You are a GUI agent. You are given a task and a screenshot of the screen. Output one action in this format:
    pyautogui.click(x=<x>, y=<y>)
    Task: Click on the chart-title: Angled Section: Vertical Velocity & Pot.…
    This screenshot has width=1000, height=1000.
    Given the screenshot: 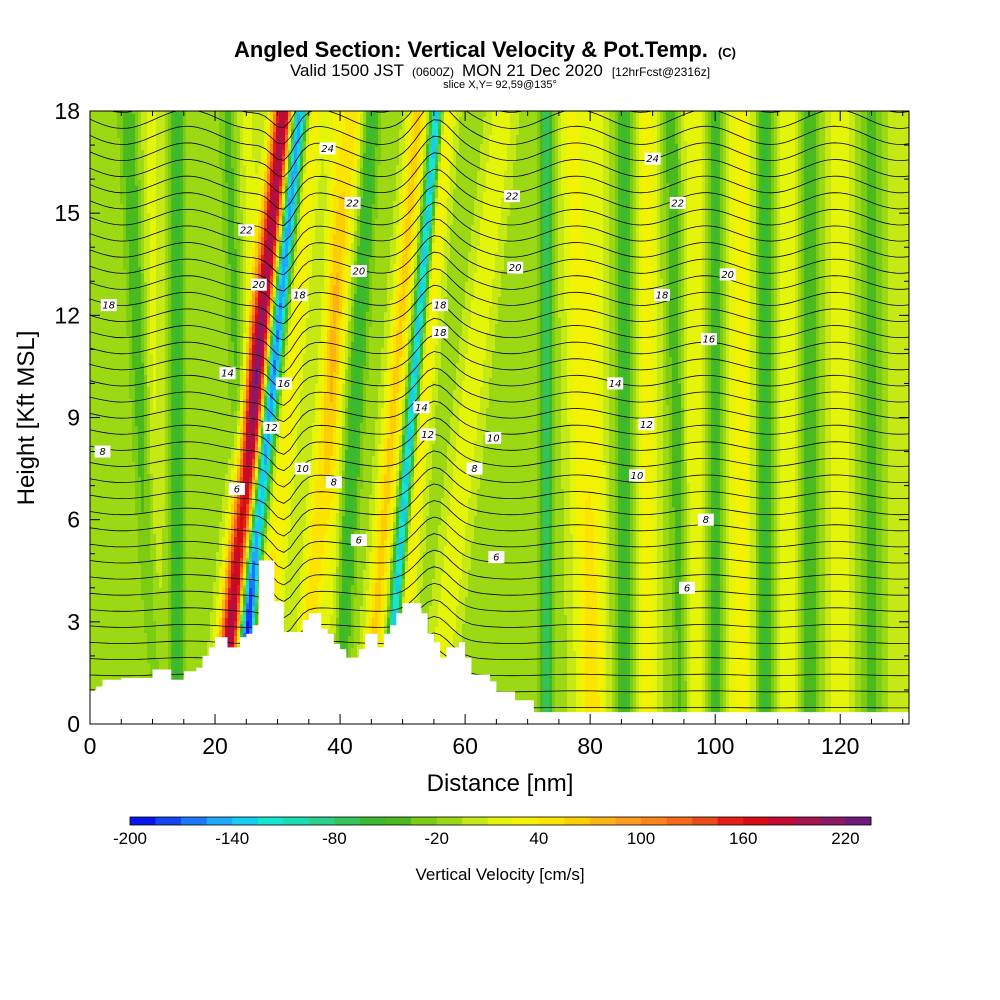 What is the action you would take?
    pyautogui.click(x=471, y=49)
    